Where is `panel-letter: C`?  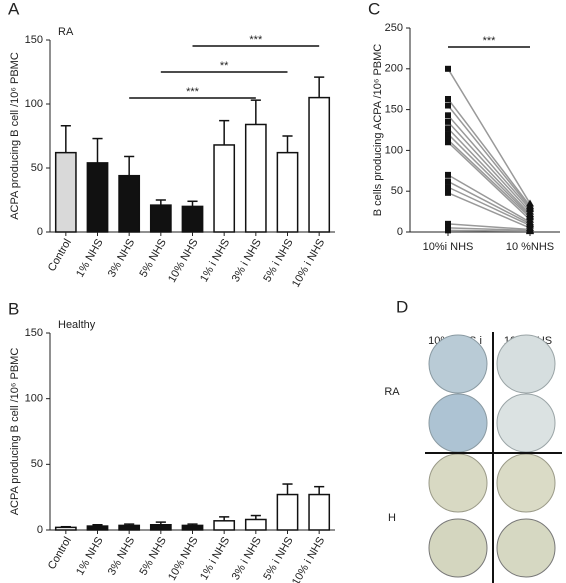 panel-letter: C is located at coordinates (374, 9).